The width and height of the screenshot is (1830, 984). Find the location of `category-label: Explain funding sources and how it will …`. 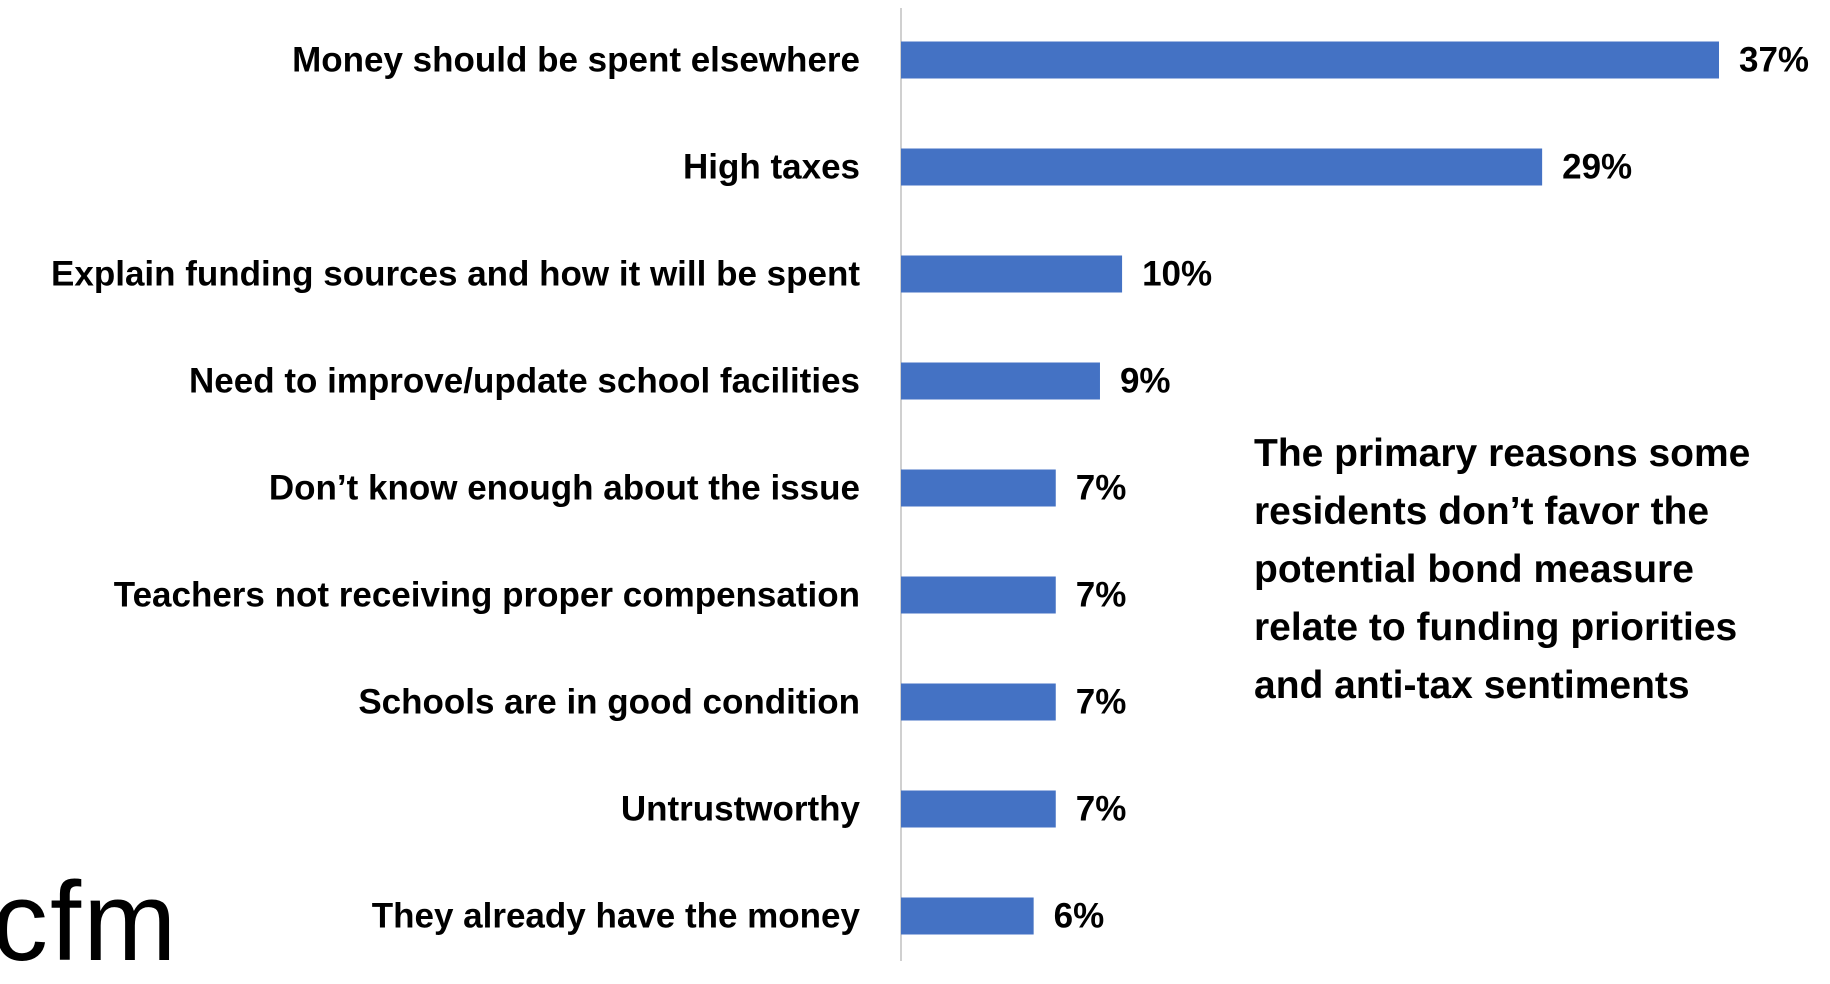

category-label: Explain funding sources and how it will … is located at coordinates (455, 274).